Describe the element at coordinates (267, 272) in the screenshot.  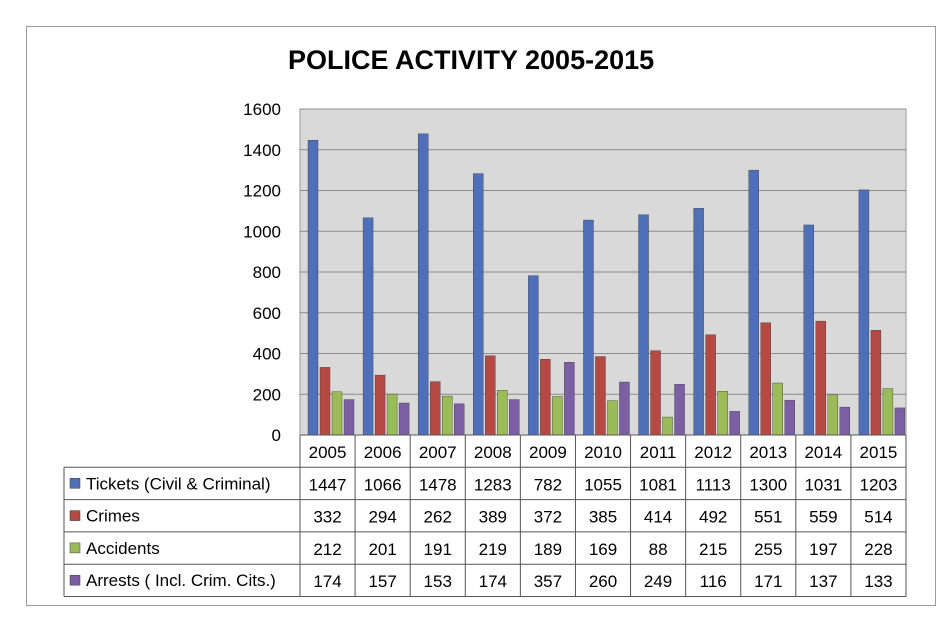
I see `y-tick-label: 800` at that location.